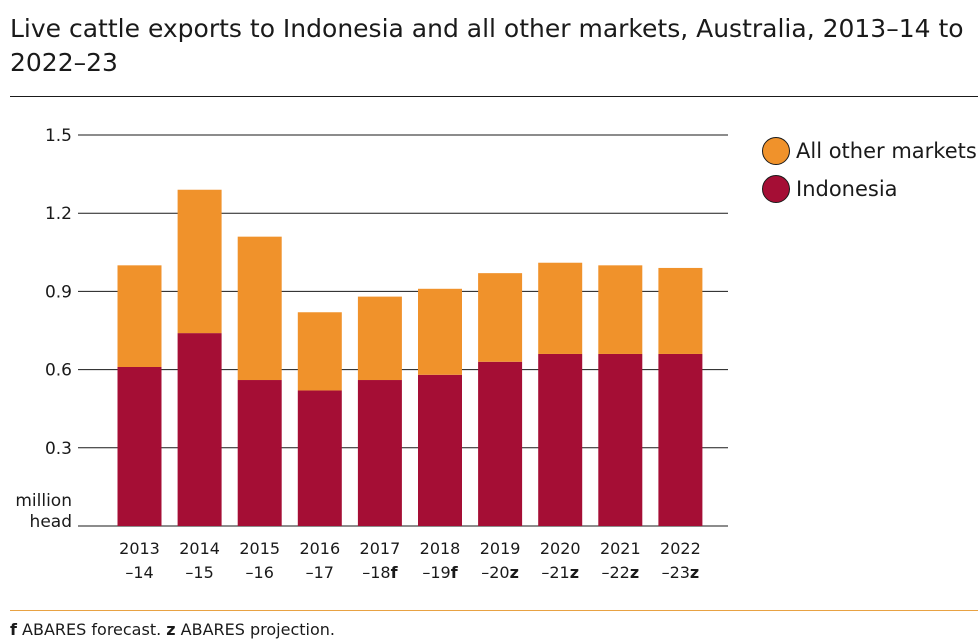 The width and height of the screenshot is (980, 644). Describe the element at coordinates (13, 629) in the screenshot. I see `footnote-f-marker: f` at that location.